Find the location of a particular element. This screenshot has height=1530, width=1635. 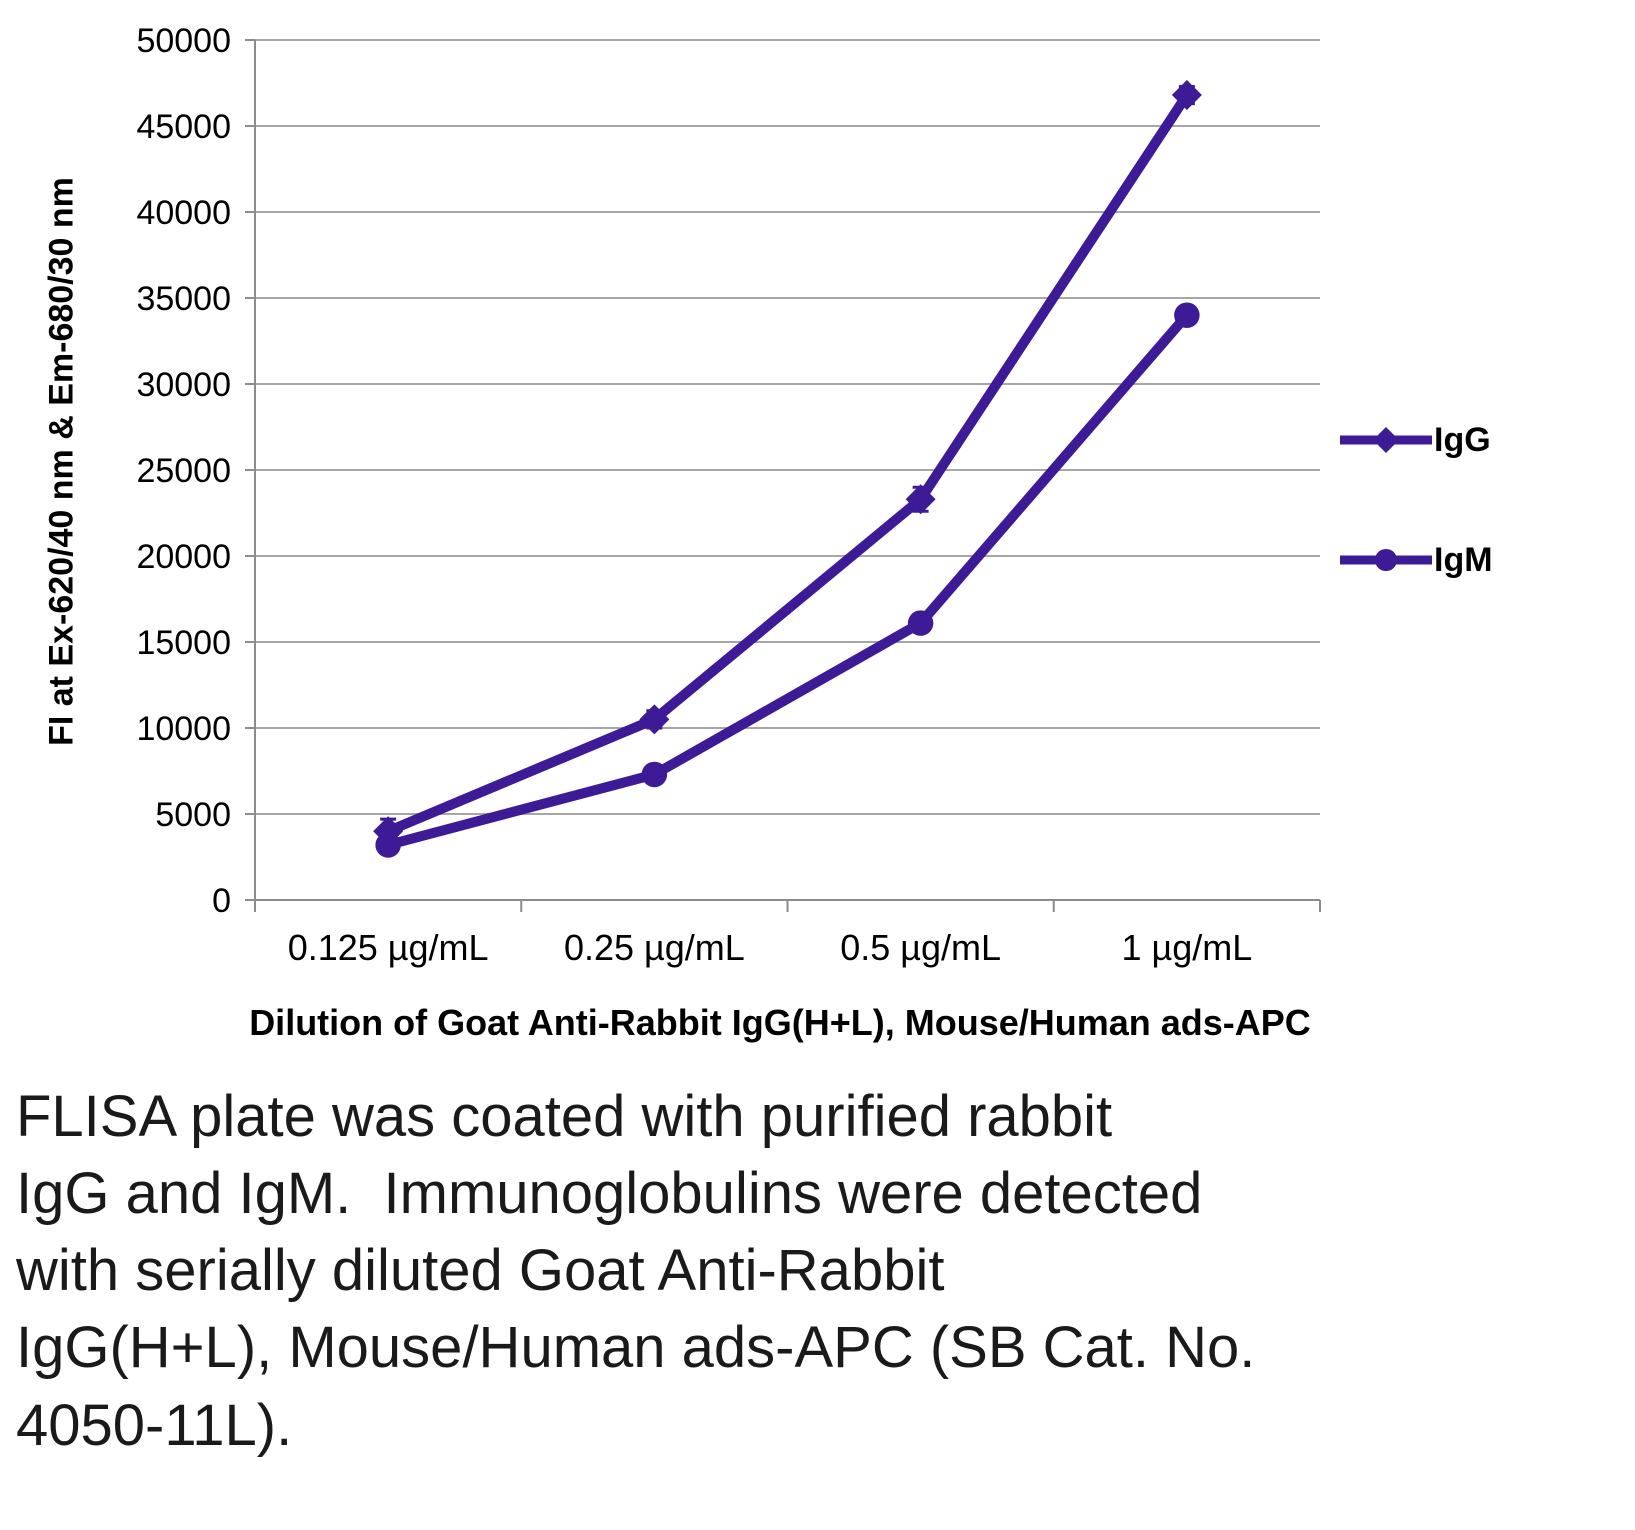

svg-text: 0 is located at coordinates (221, 901).